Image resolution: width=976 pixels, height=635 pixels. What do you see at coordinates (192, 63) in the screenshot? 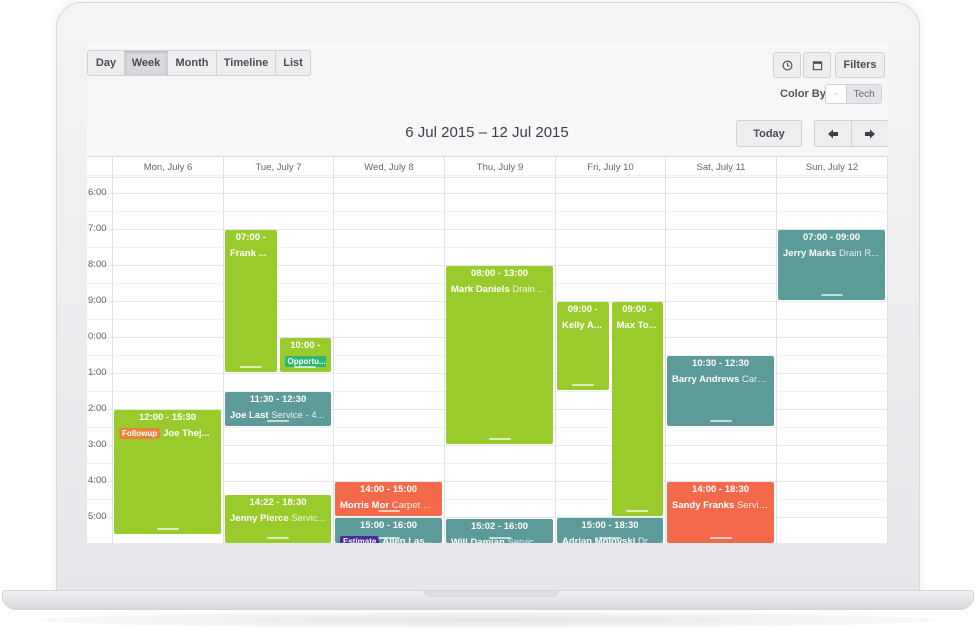
I see `view-month-button: Month` at bounding box center [192, 63].